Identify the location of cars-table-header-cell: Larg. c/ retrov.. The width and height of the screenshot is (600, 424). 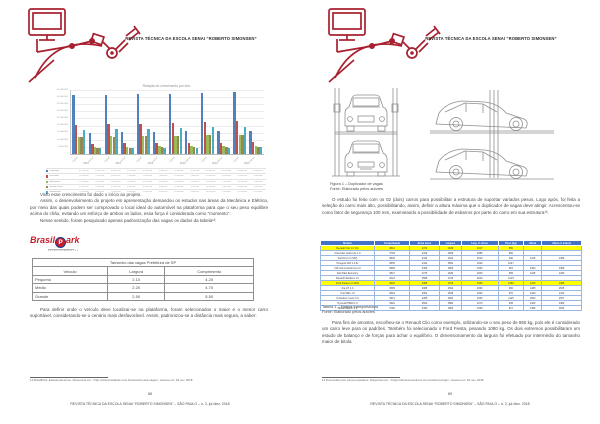
(479, 243).